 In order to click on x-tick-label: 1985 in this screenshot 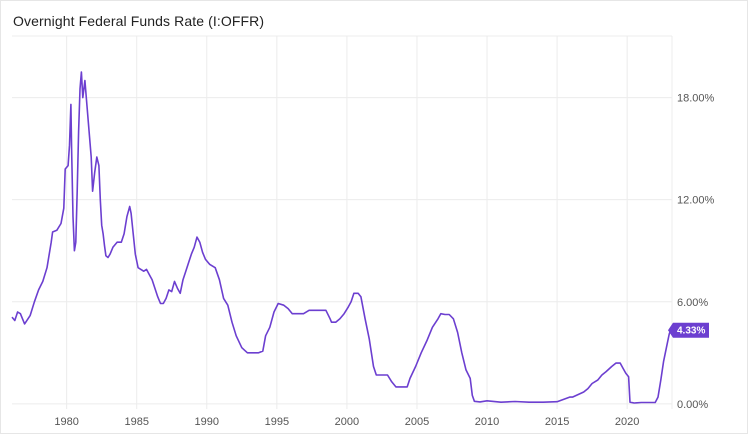, I will do `click(136, 422)`.